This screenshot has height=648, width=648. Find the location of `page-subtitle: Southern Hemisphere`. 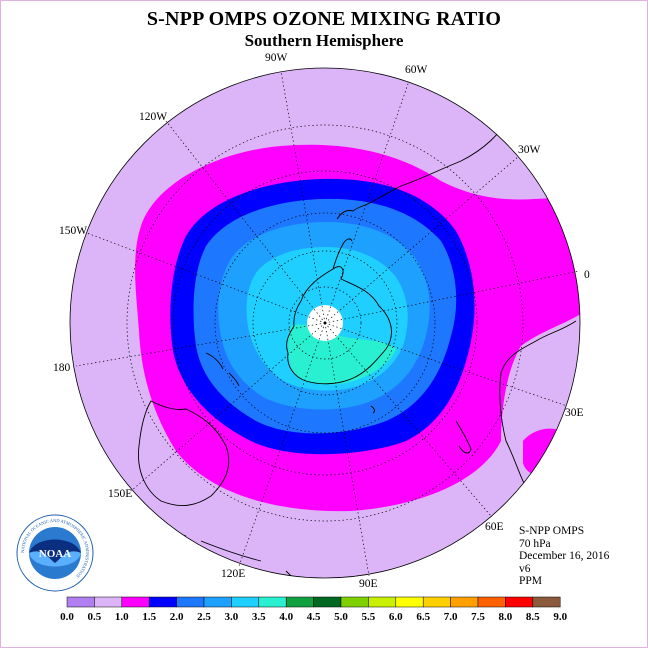

page-subtitle: Southern Hemisphere is located at coordinates (324, 40).